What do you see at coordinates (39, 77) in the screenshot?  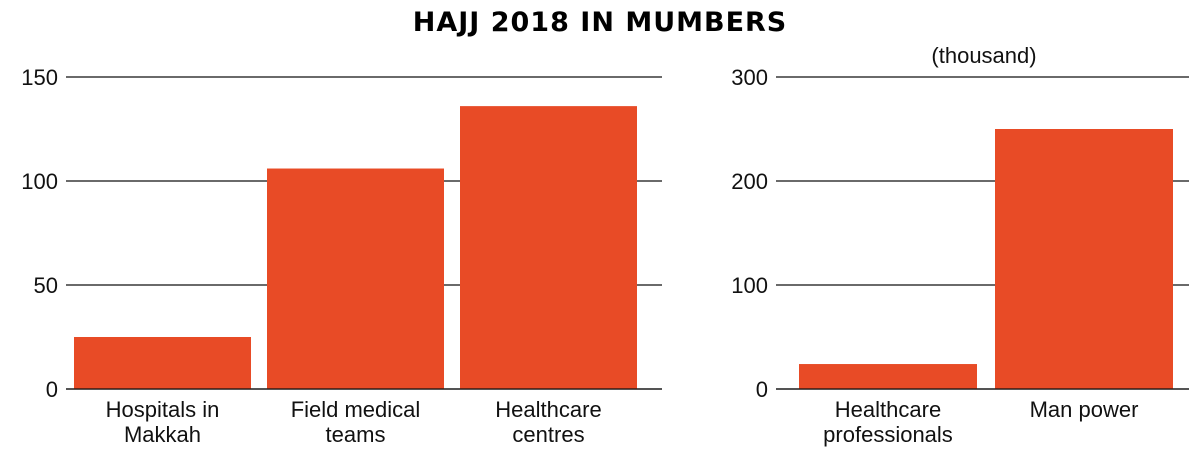 I see `y-tick-label: 150` at bounding box center [39, 77].